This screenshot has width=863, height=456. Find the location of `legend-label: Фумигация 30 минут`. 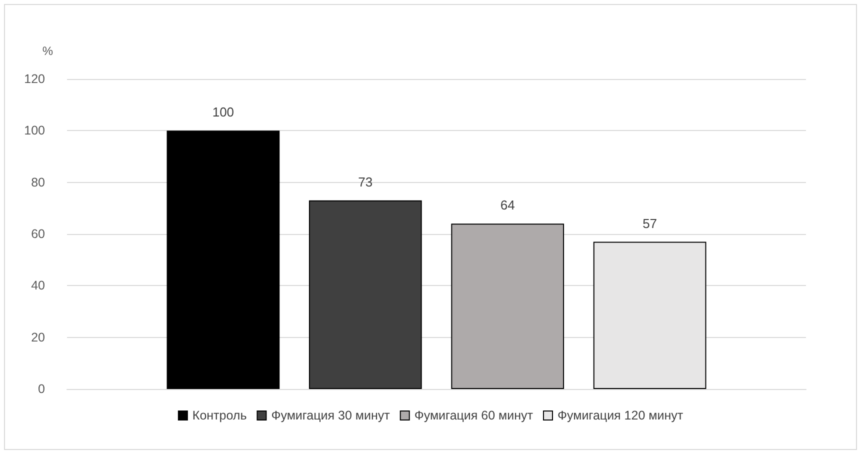

legend-label: Фумигация 30 минут is located at coordinates (330, 415).